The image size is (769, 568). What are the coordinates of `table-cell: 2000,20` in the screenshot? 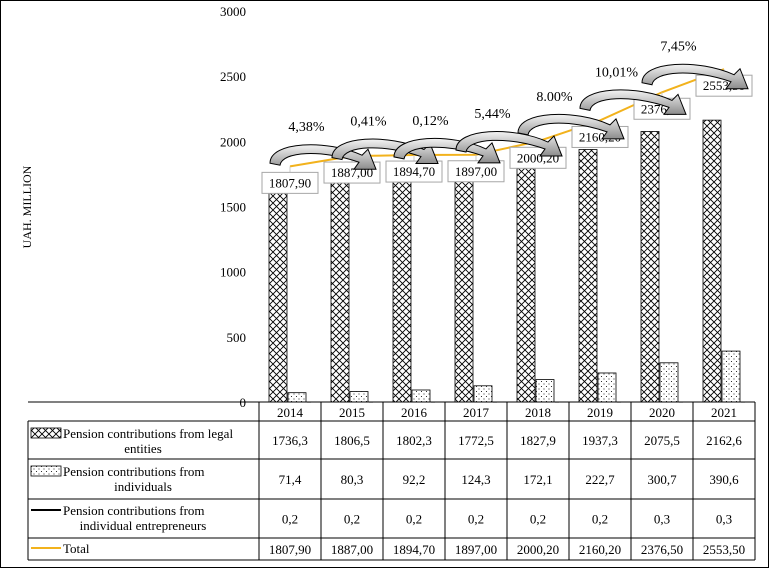 It's located at (538, 549).